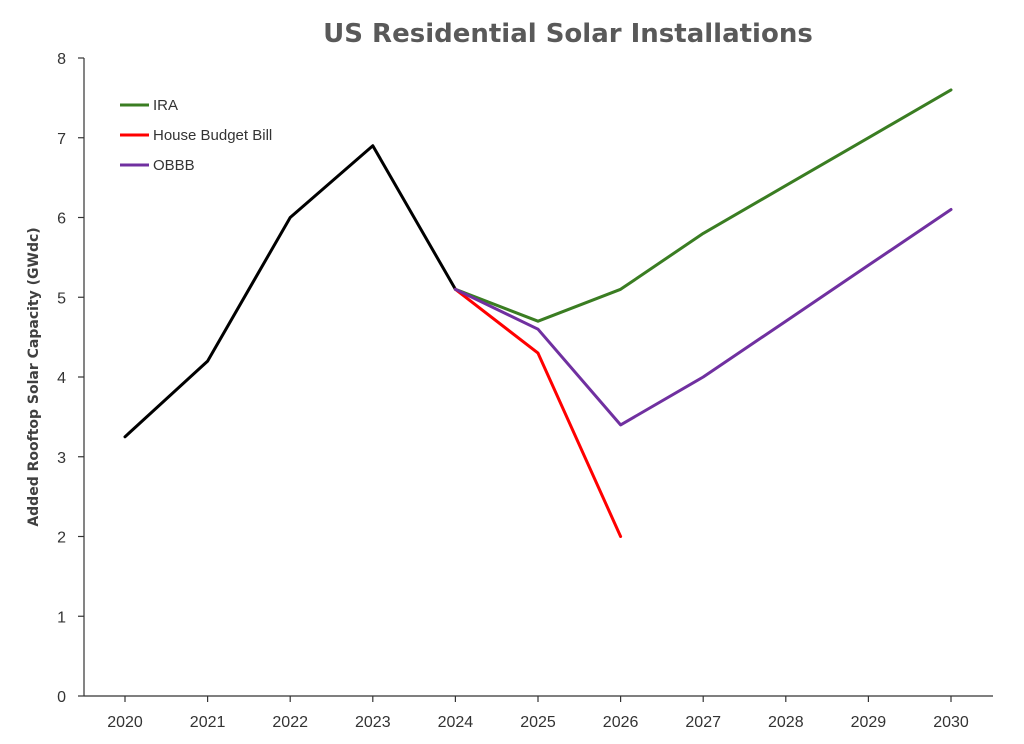  What do you see at coordinates (61, 538) in the screenshot?
I see `y-tick-label: 2` at bounding box center [61, 538].